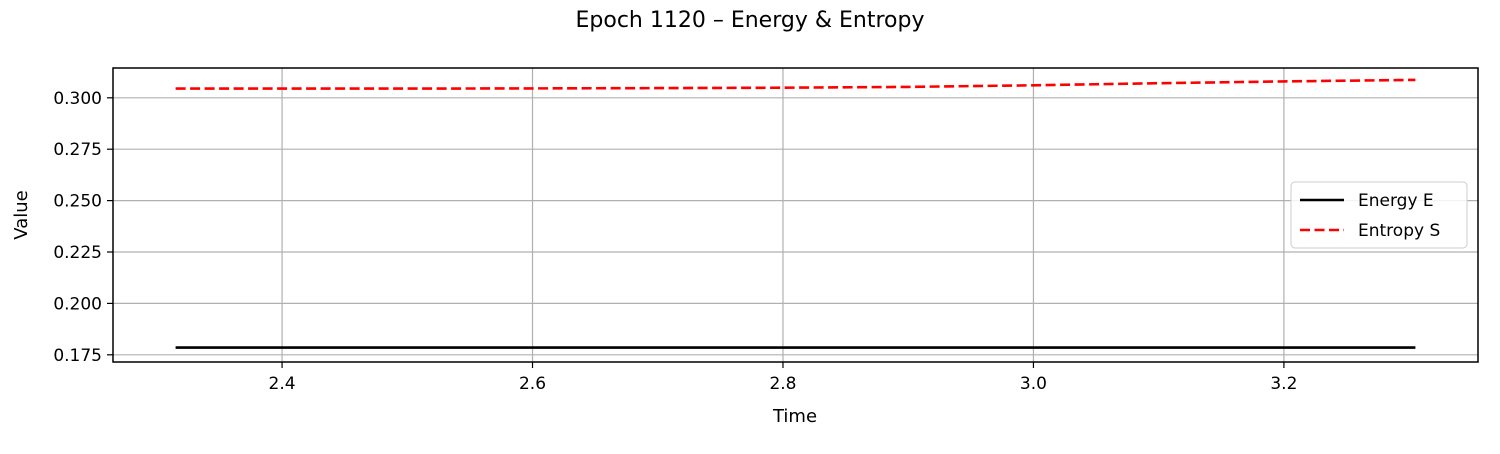  I want to click on x-tick-label: 2.6, so click(532, 384).